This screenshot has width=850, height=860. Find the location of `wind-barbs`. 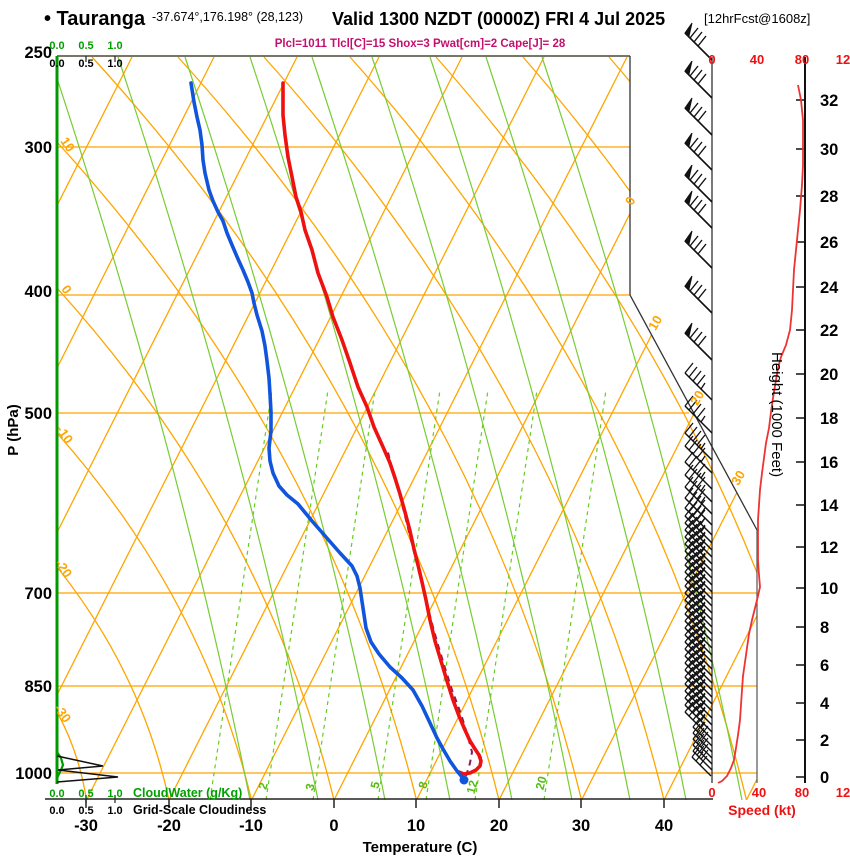

wind-barbs is located at coordinates (698, 402).